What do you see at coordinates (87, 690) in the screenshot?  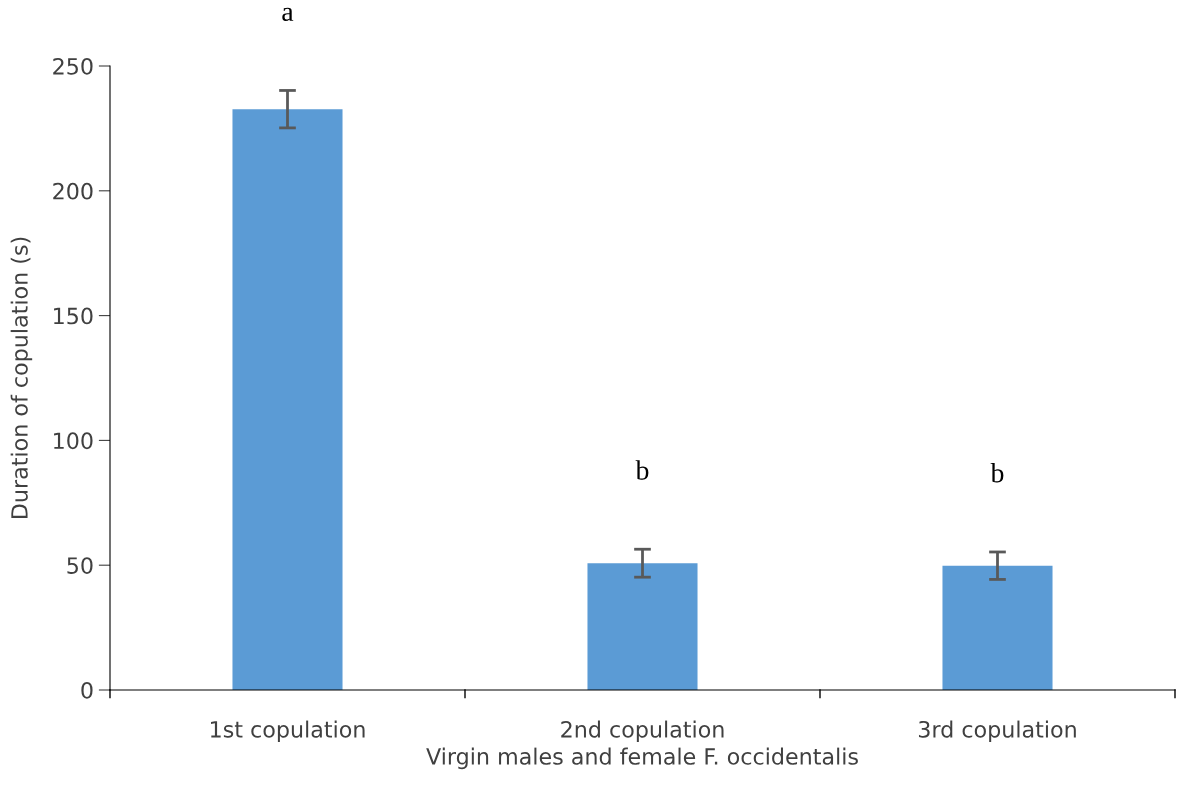 I see `y-tick-label: 0` at bounding box center [87, 690].